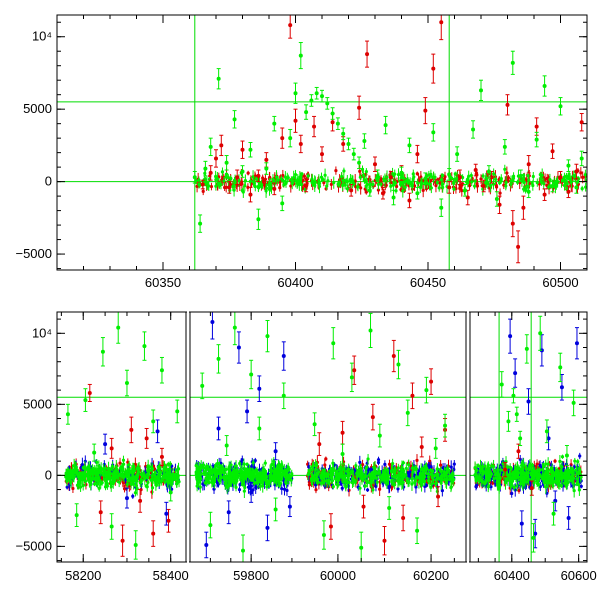 Image resolution: width=600 pixels, height=605 pixels. Describe the element at coordinates (163, 282) in the screenshot. I see `top-xtick-label: 60350` at that location.